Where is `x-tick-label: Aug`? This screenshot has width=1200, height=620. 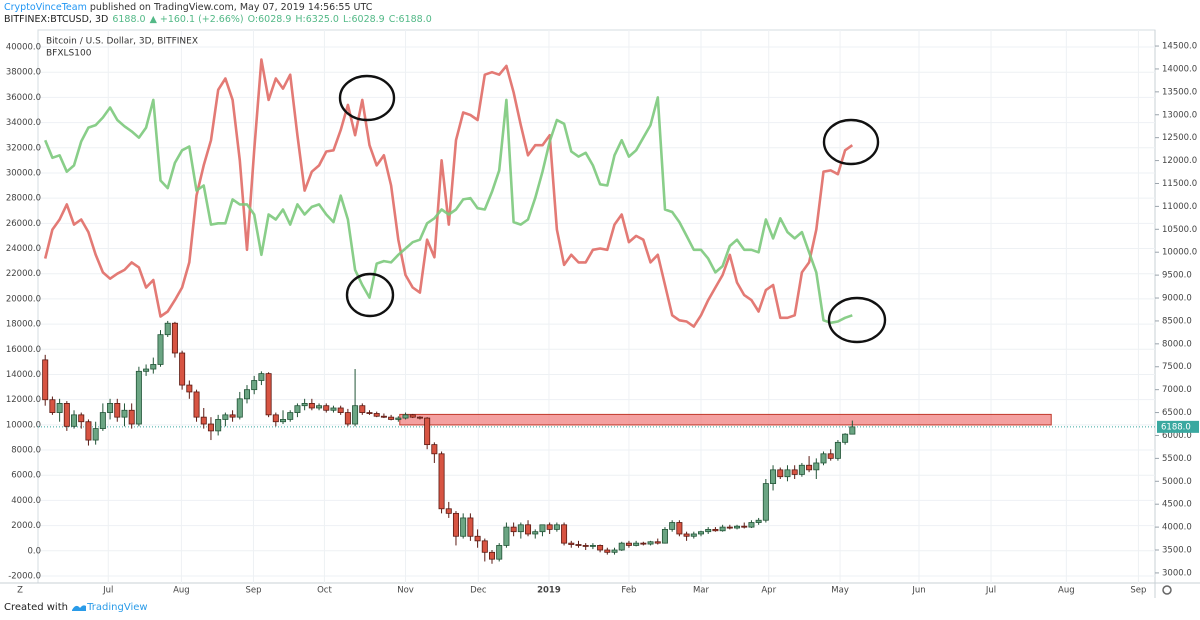
x-tick-label: Aug is located at coordinates (181, 591).